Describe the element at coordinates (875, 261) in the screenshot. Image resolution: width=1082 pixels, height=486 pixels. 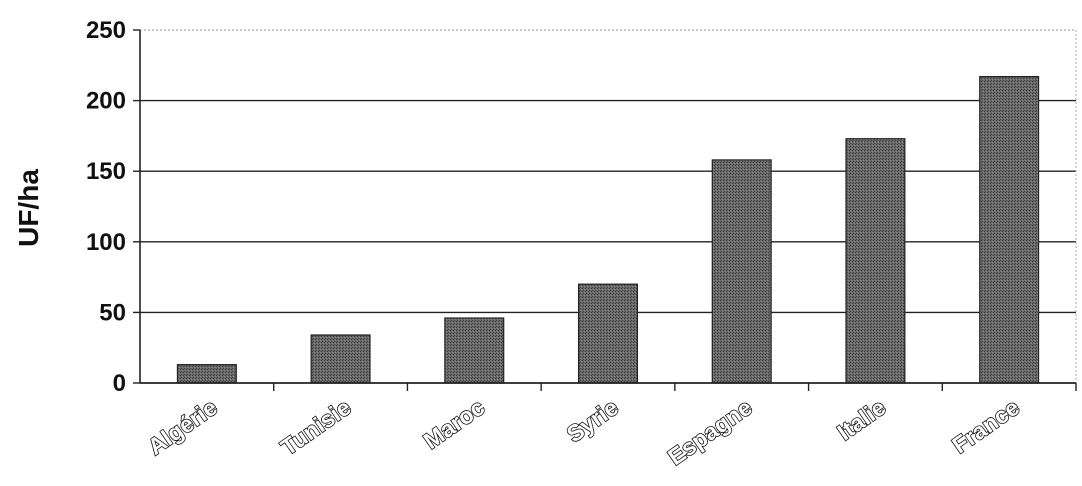
I see `bar-italie` at that location.